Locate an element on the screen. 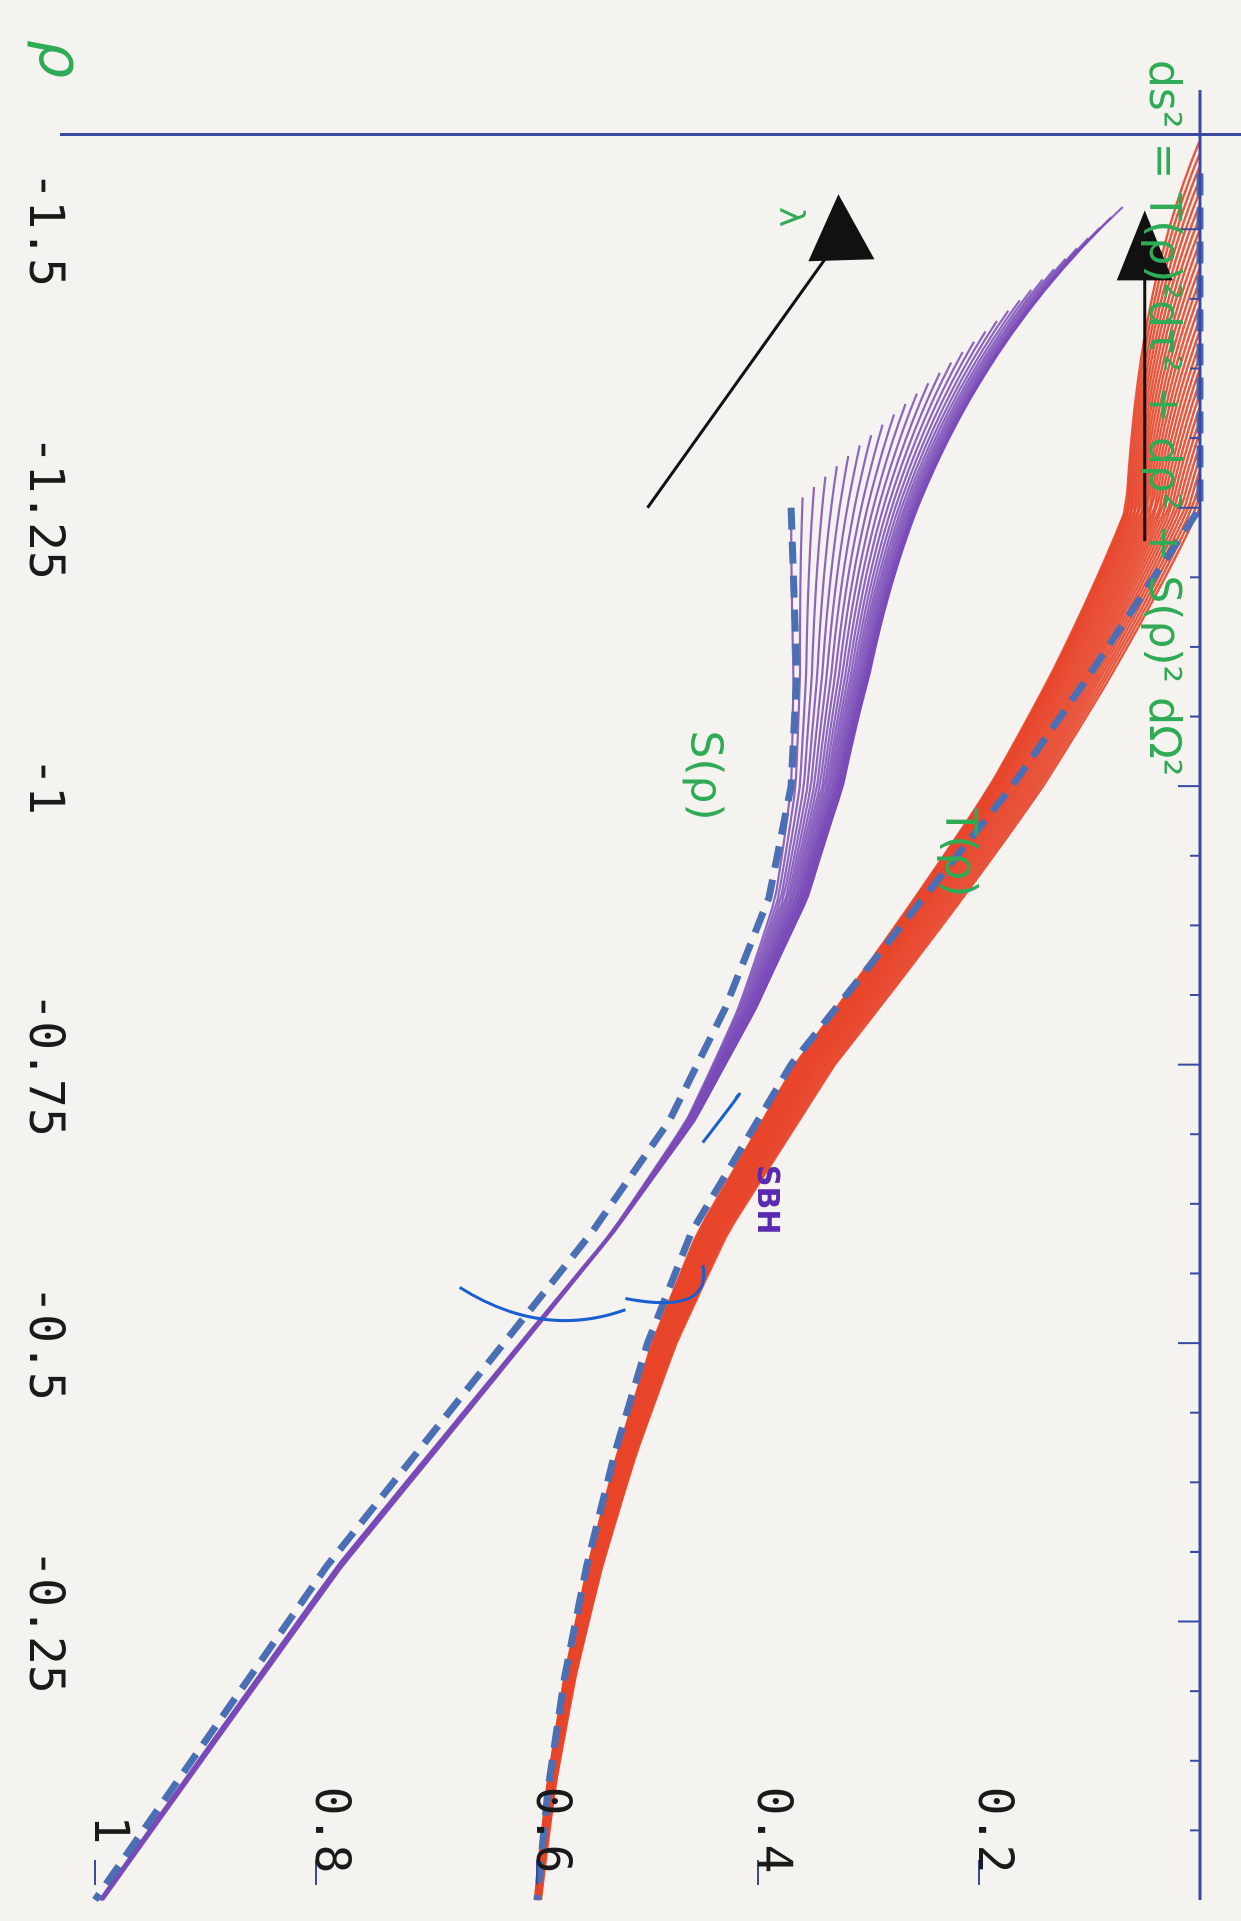 This screenshot has height=1921, width=1241. sbh-hook is located at coordinates (721, 1118).